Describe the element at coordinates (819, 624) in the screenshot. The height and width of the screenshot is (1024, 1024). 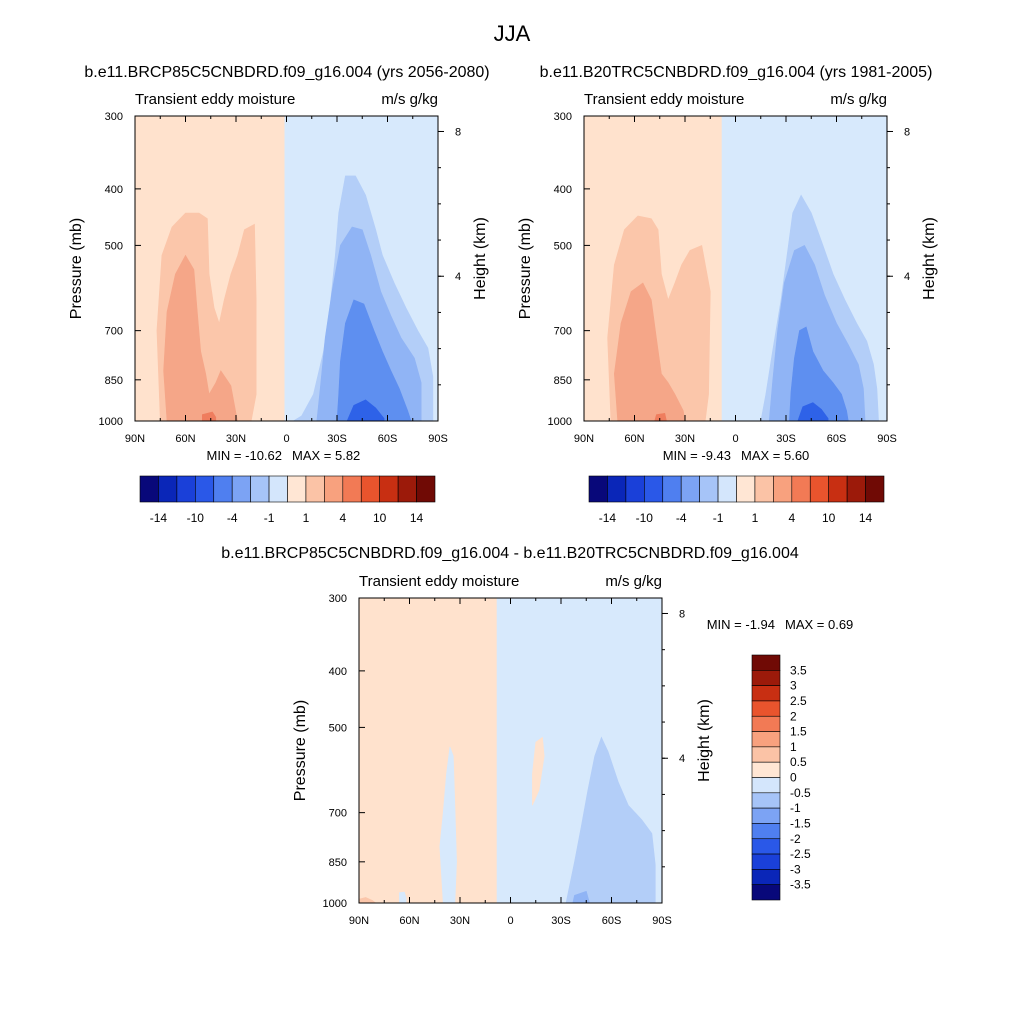
I see `max-label: MAX = 0.69` at that location.